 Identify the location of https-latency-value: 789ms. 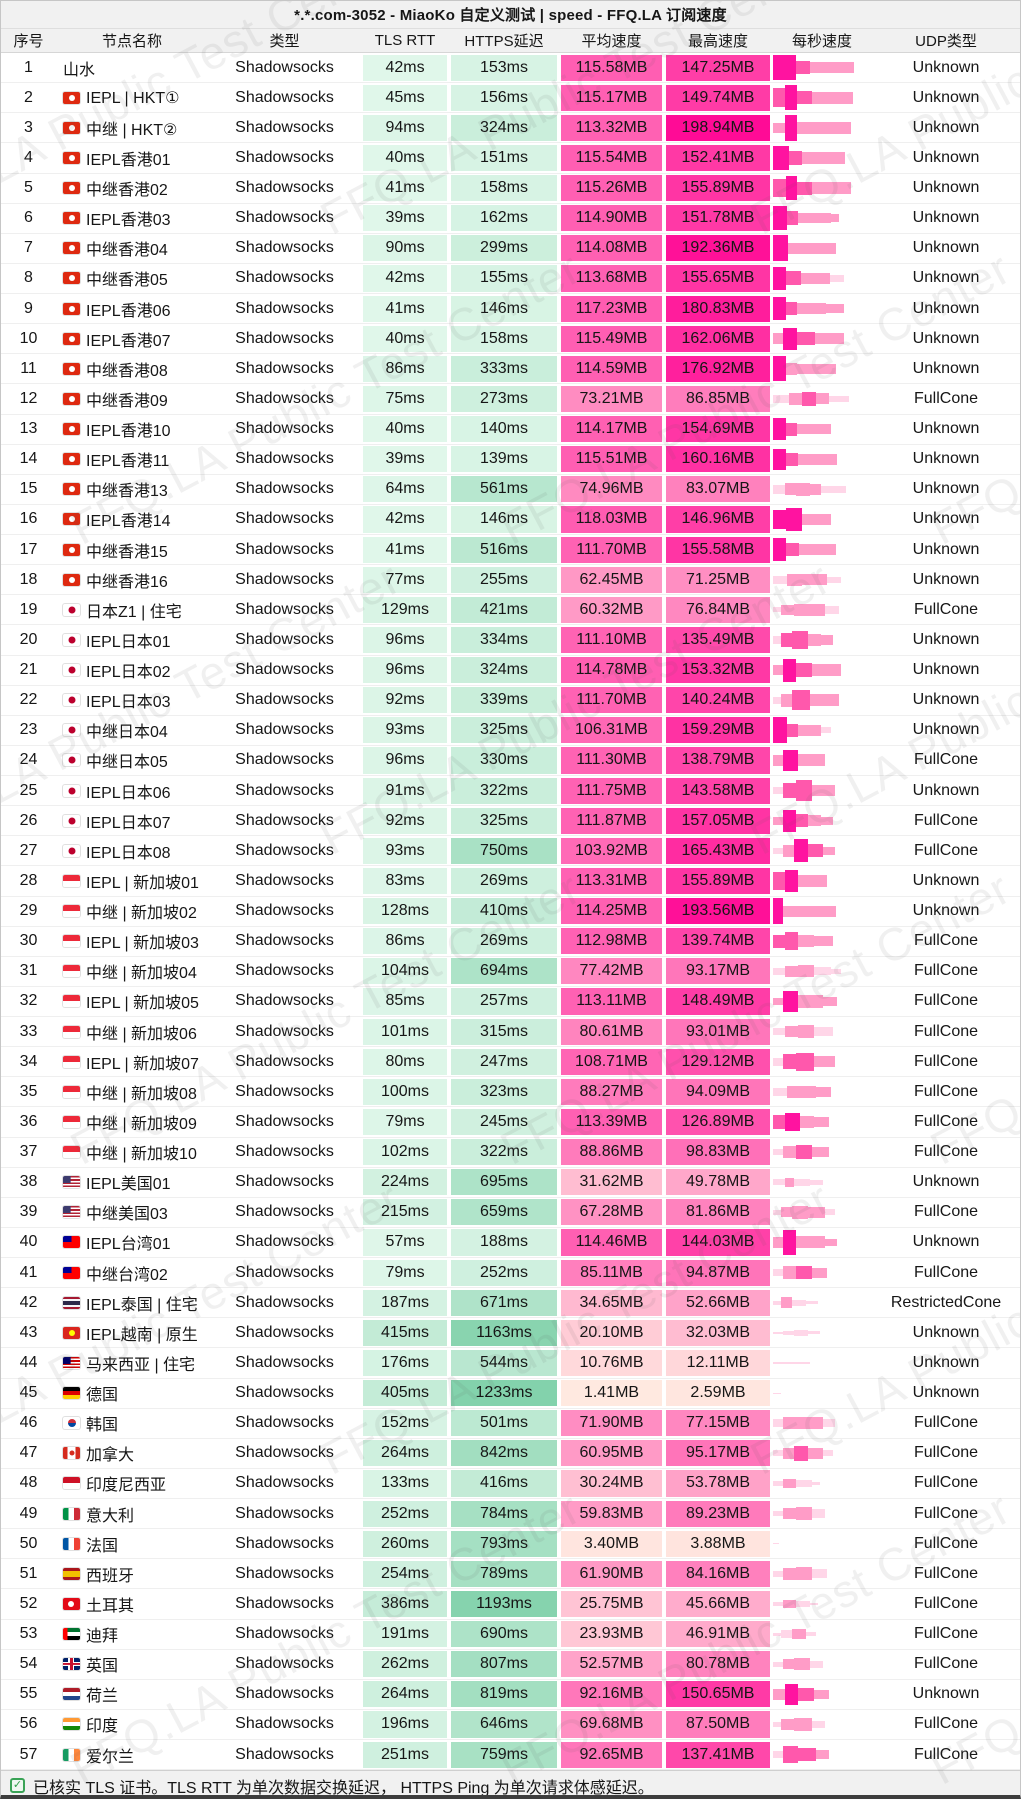
(504, 1573).